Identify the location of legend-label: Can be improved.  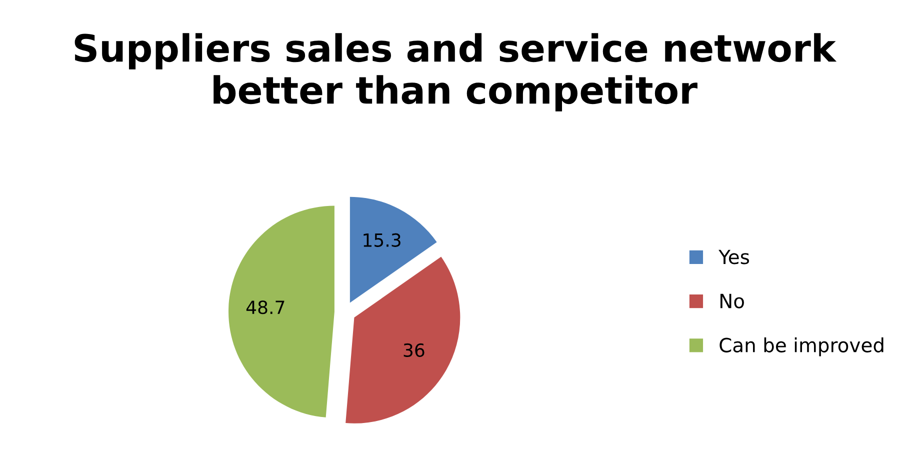
(802, 346).